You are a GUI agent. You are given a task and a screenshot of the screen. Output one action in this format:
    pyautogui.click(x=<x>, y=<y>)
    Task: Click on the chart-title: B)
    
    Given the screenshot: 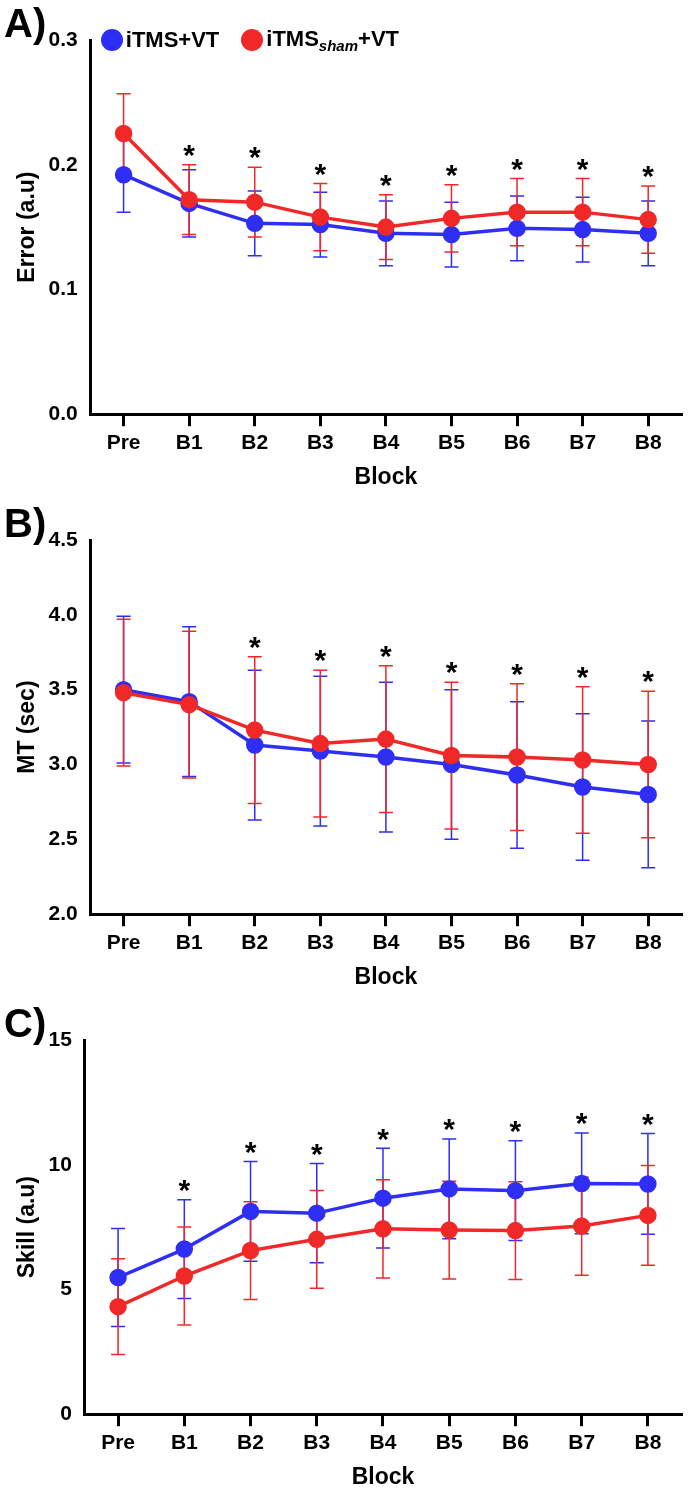 What is the action you would take?
    pyautogui.click(x=25, y=523)
    